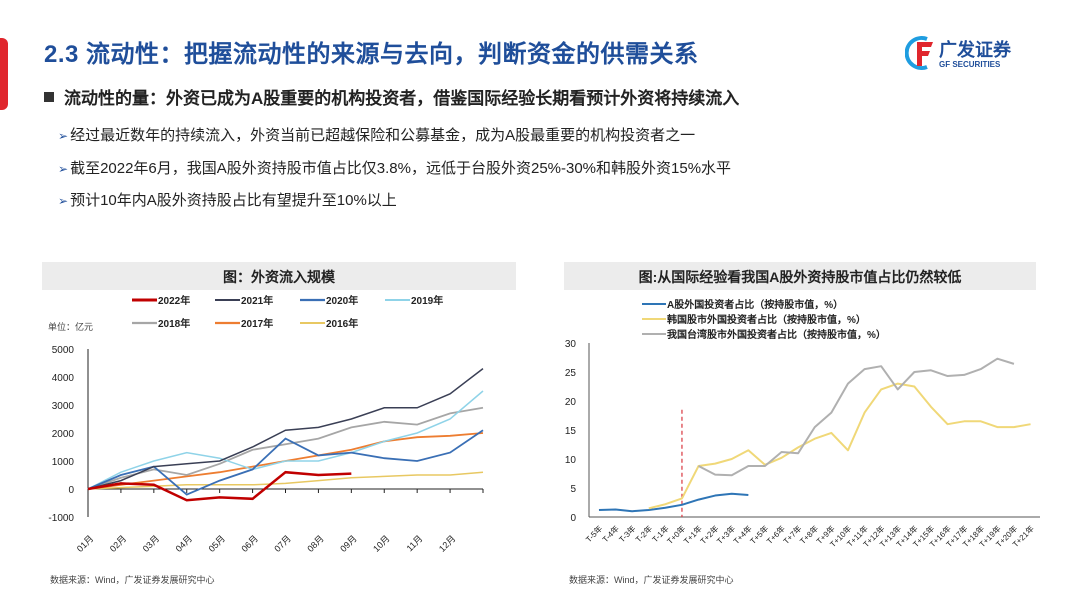  Describe the element at coordinates (61, 518) in the screenshot. I see `y-tick-label: -1000` at that location.